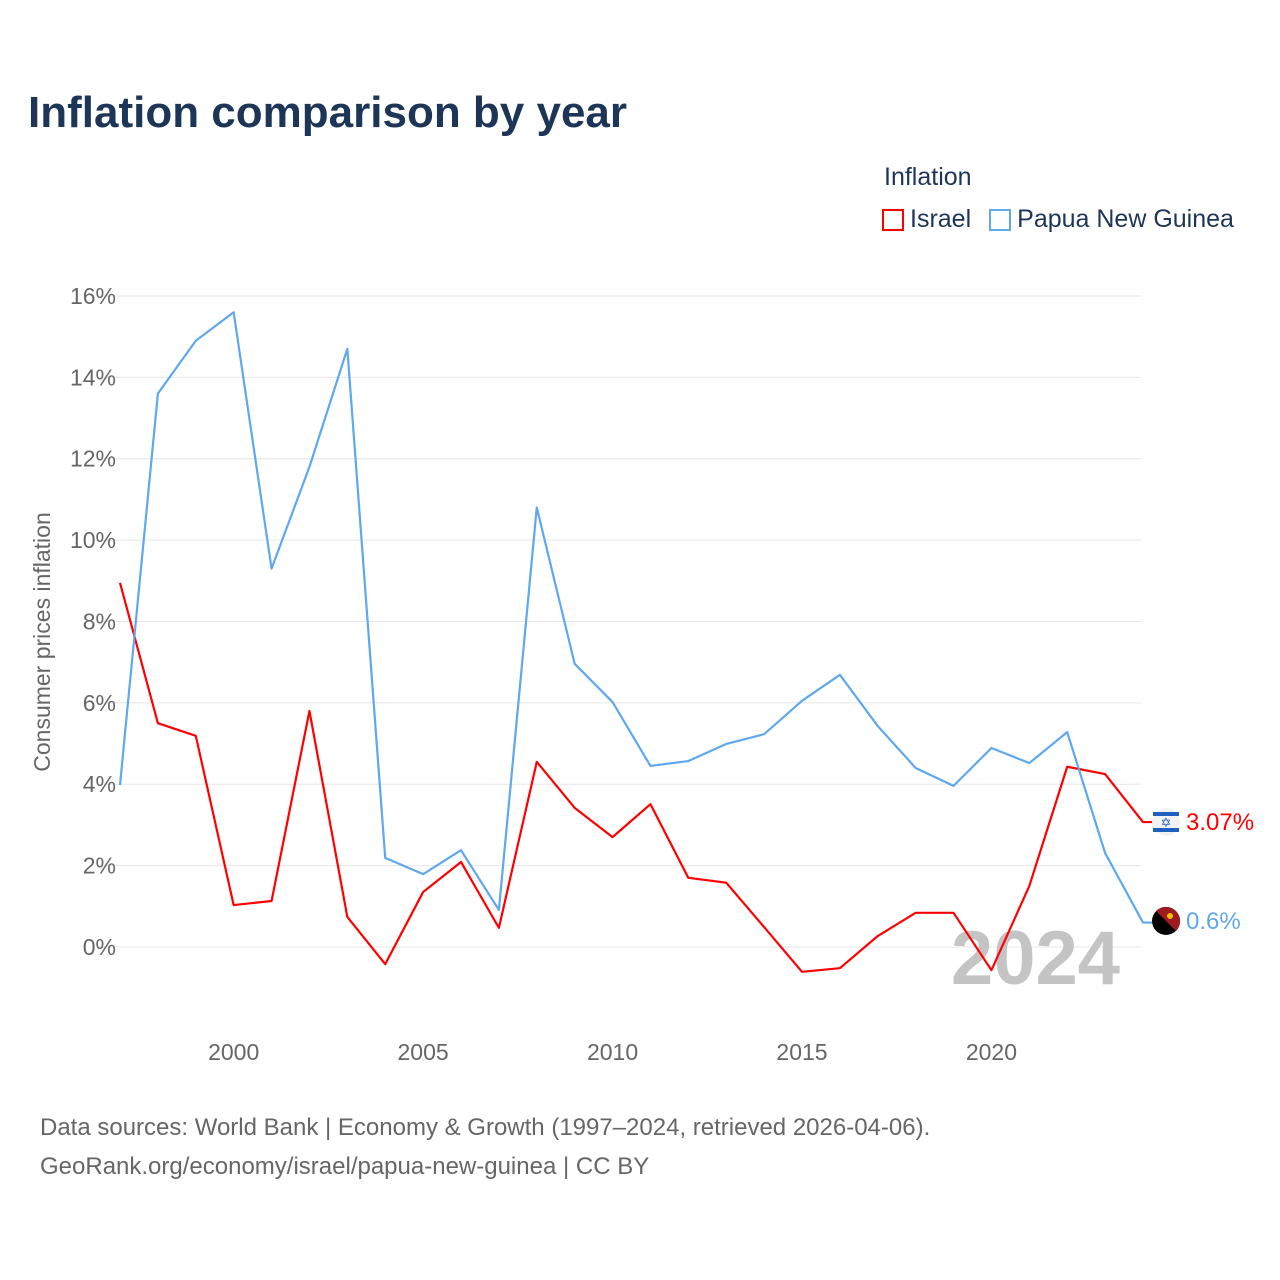  What do you see at coordinates (991, 1052) in the screenshot?
I see `x-tick-label: 2020` at bounding box center [991, 1052].